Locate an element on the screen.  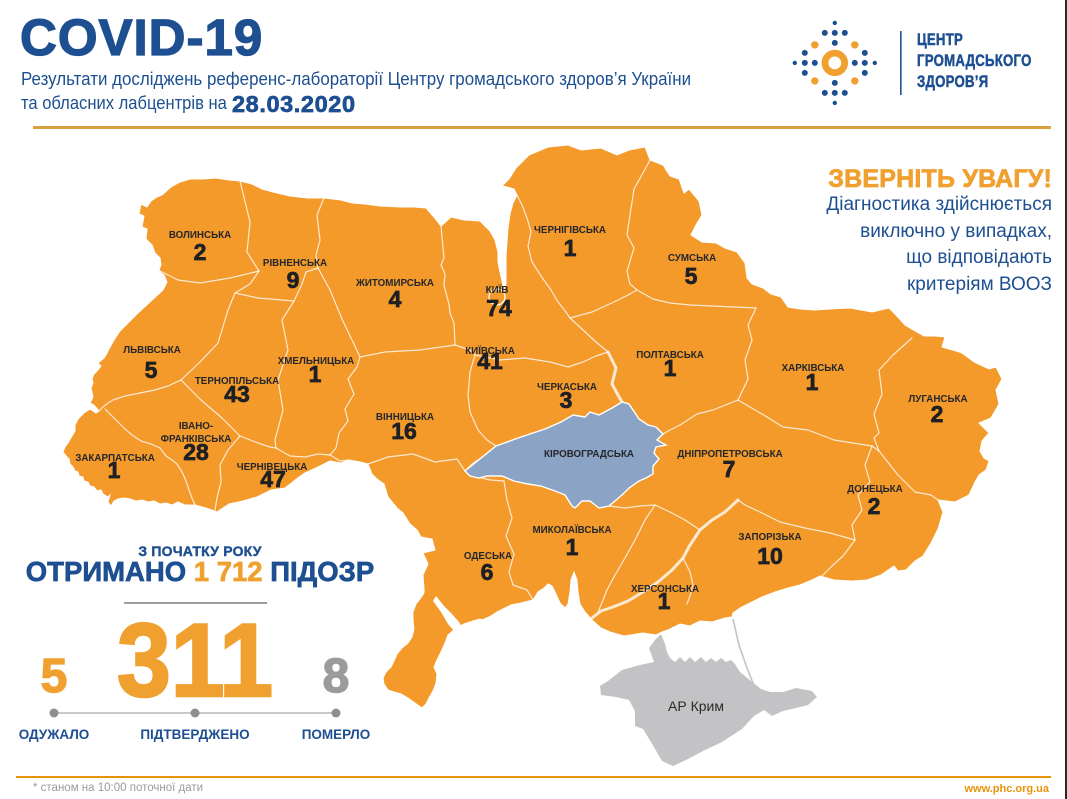
svg-text: ДОНЕЦЬКА is located at coordinates (874, 489).